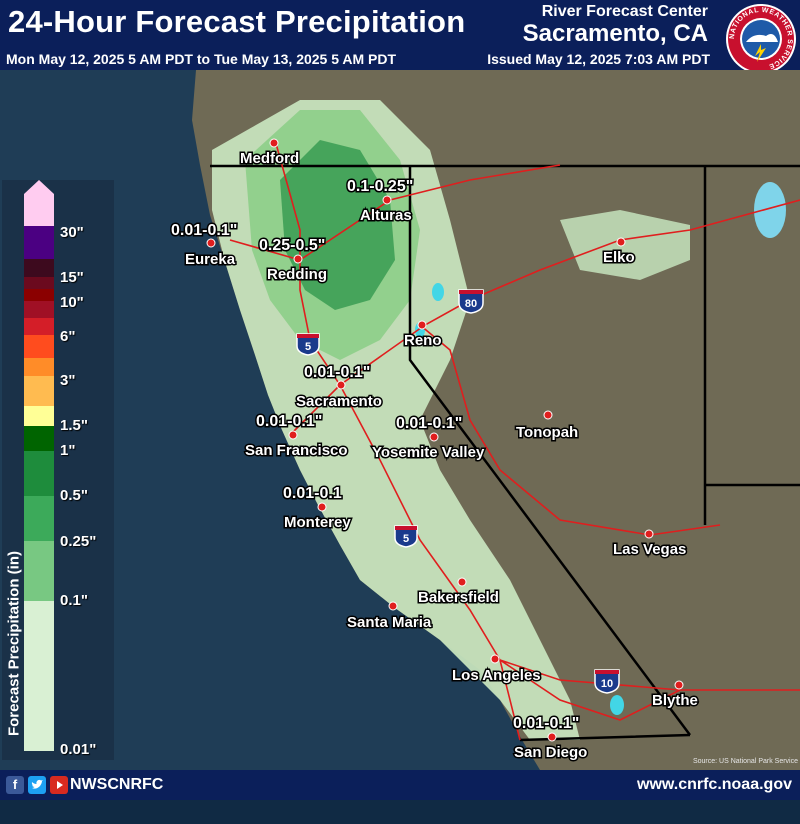 The image size is (800, 824). What do you see at coordinates (296, 450) in the screenshot?
I see `city-label-san-francisco: San Francisco` at bounding box center [296, 450].